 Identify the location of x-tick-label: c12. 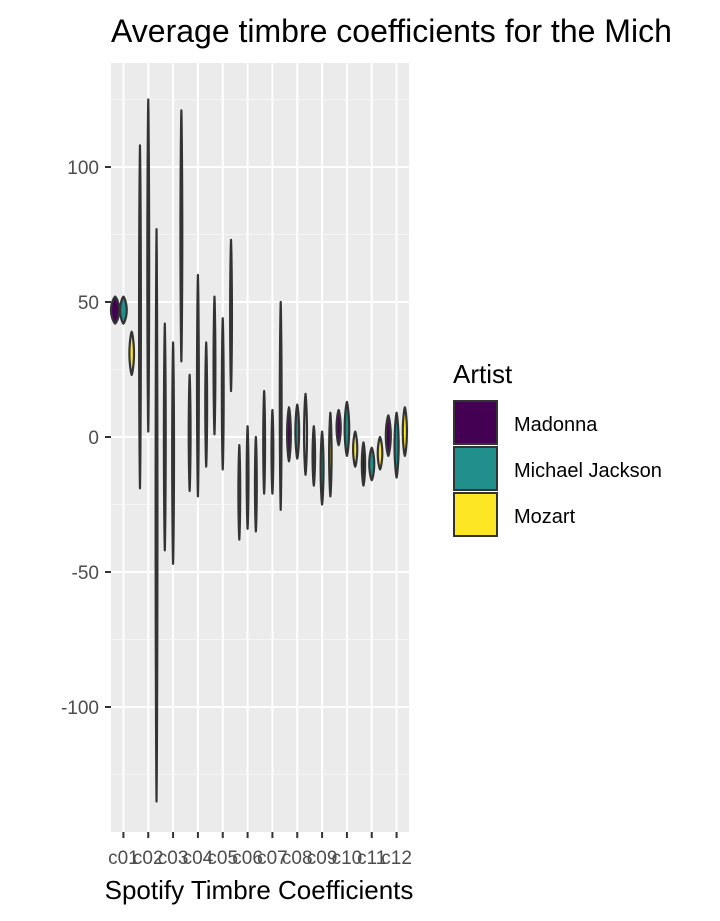
(396, 858).